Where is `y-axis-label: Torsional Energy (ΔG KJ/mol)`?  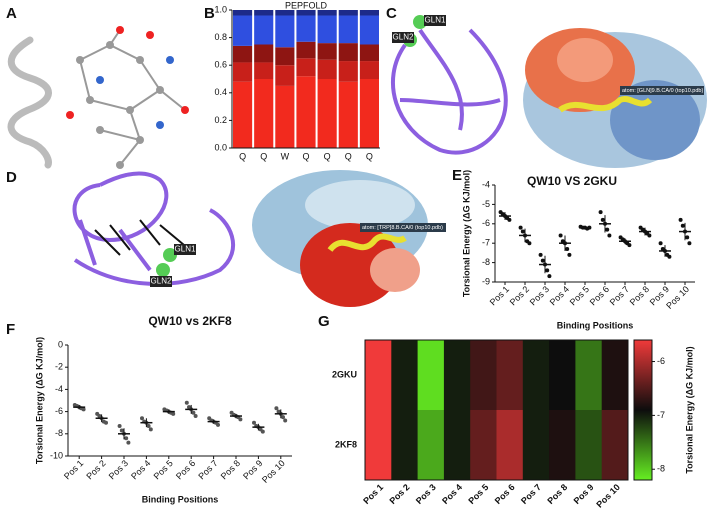
y-axis-label: Torsional Energy (ΔG KJ/mol) is located at coordinates (39, 400).